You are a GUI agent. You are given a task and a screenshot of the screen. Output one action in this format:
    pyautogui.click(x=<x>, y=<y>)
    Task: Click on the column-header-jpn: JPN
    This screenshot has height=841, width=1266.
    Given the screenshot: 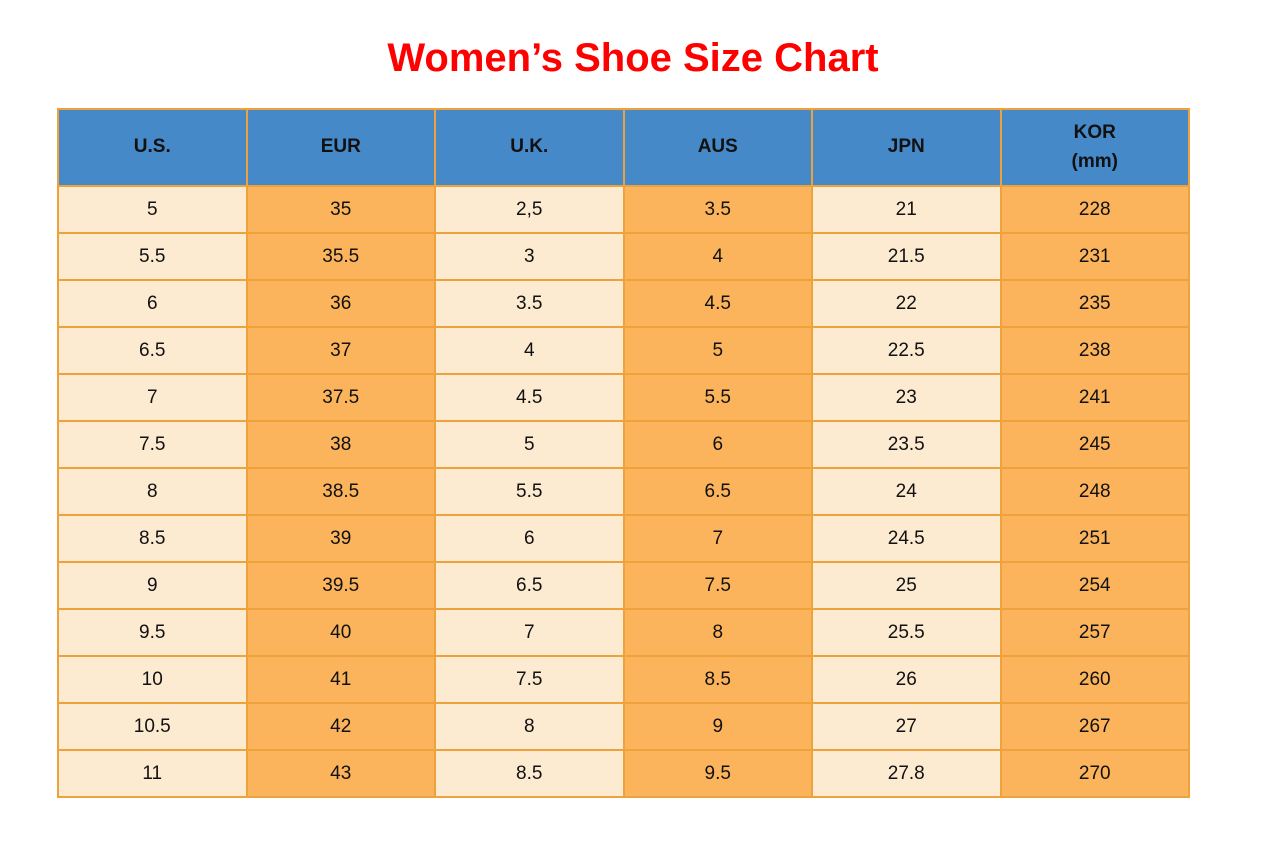 What is the action you would take?
    pyautogui.click(x=906, y=147)
    